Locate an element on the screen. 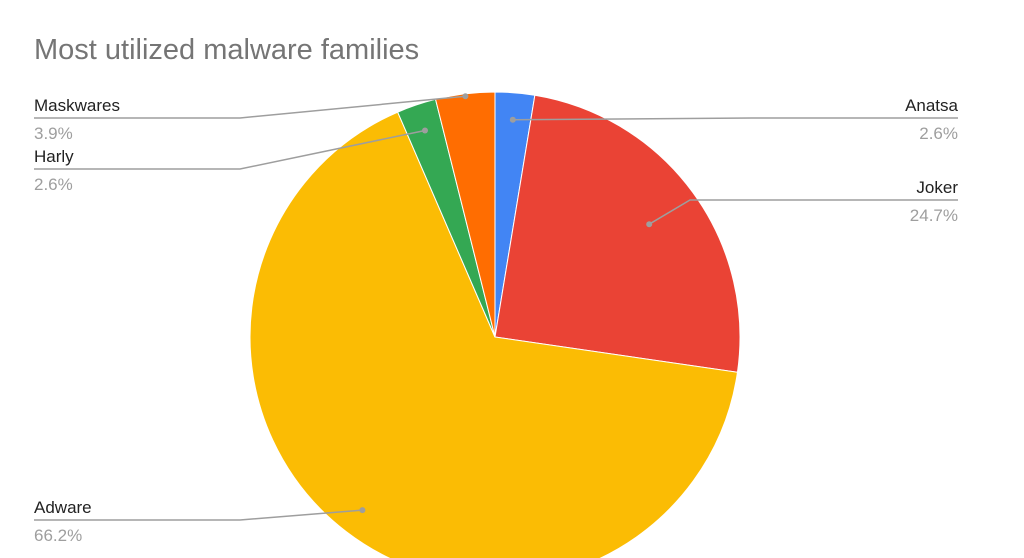 The height and width of the screenshot is (558, 1024). pie-slice-joker is located at coordinates (617, 233).